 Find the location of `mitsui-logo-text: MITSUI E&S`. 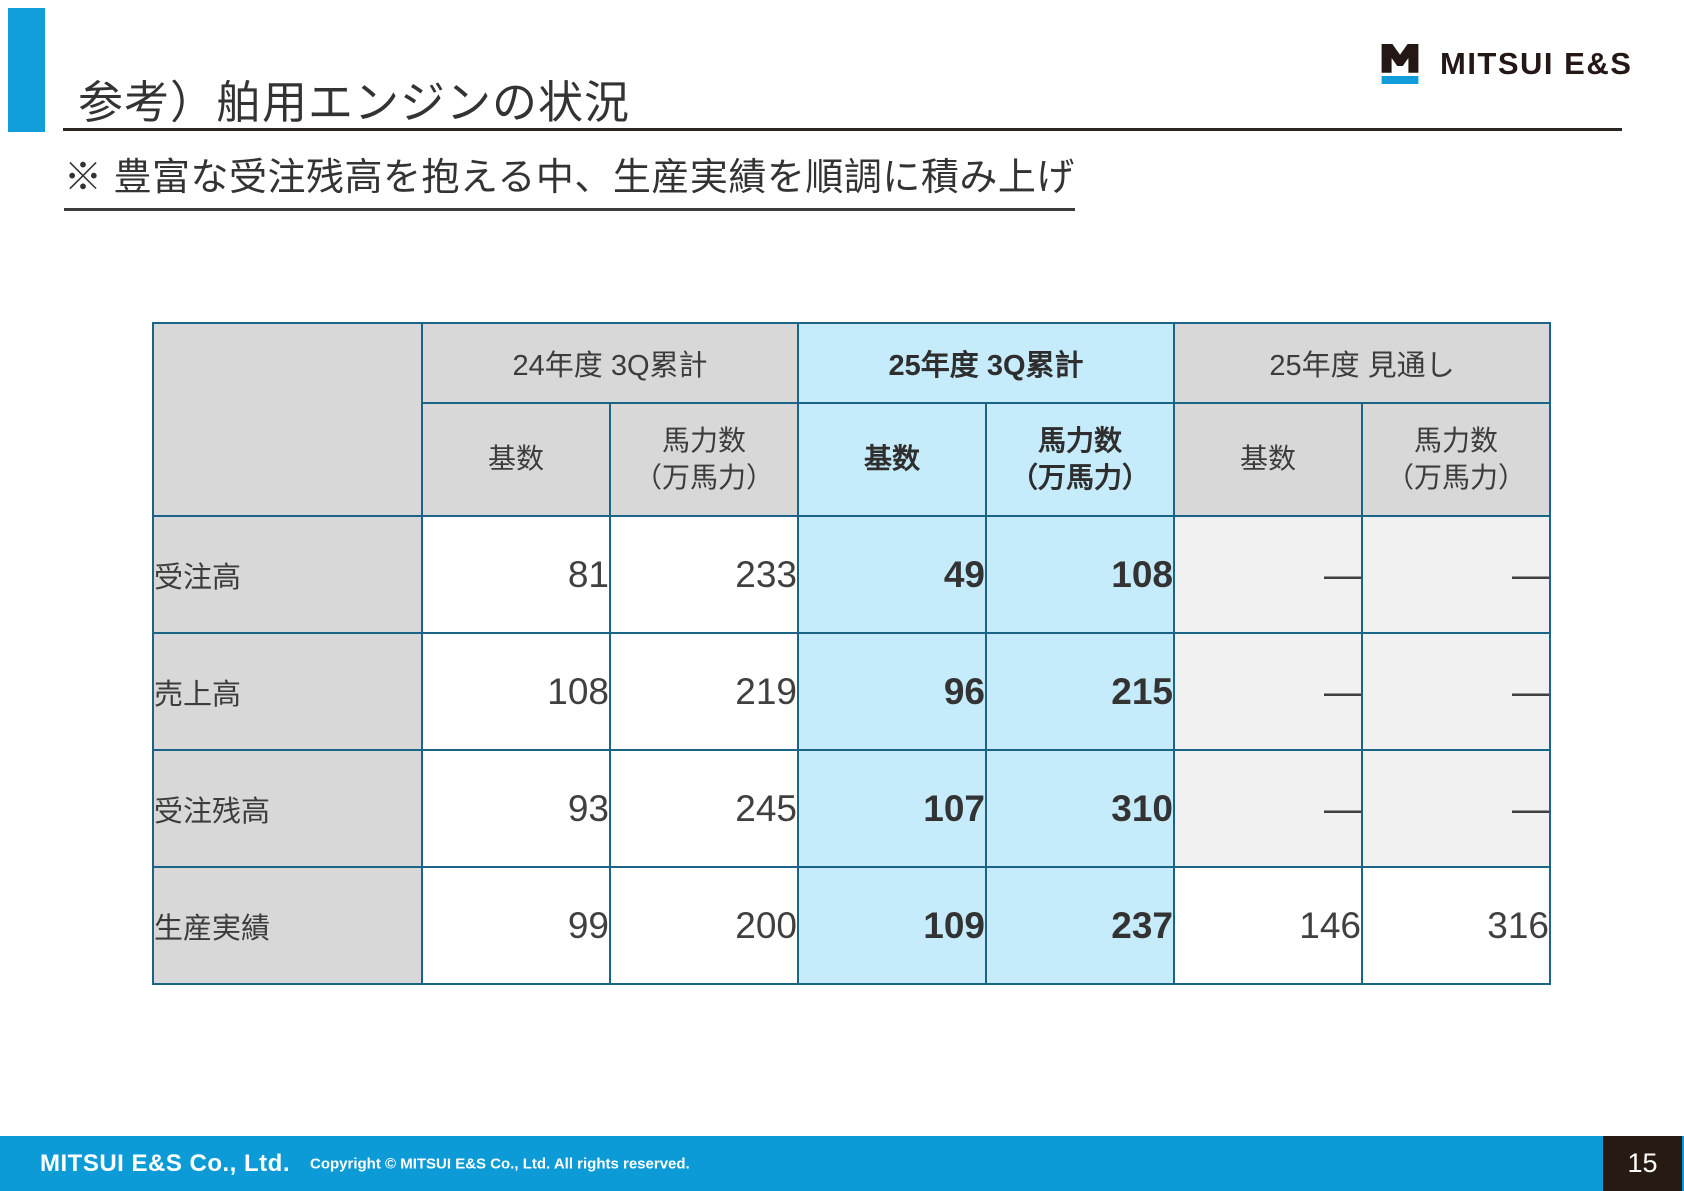

mitsui-logo-text: MITSUI E&S is located at coordinates (1536, 63).